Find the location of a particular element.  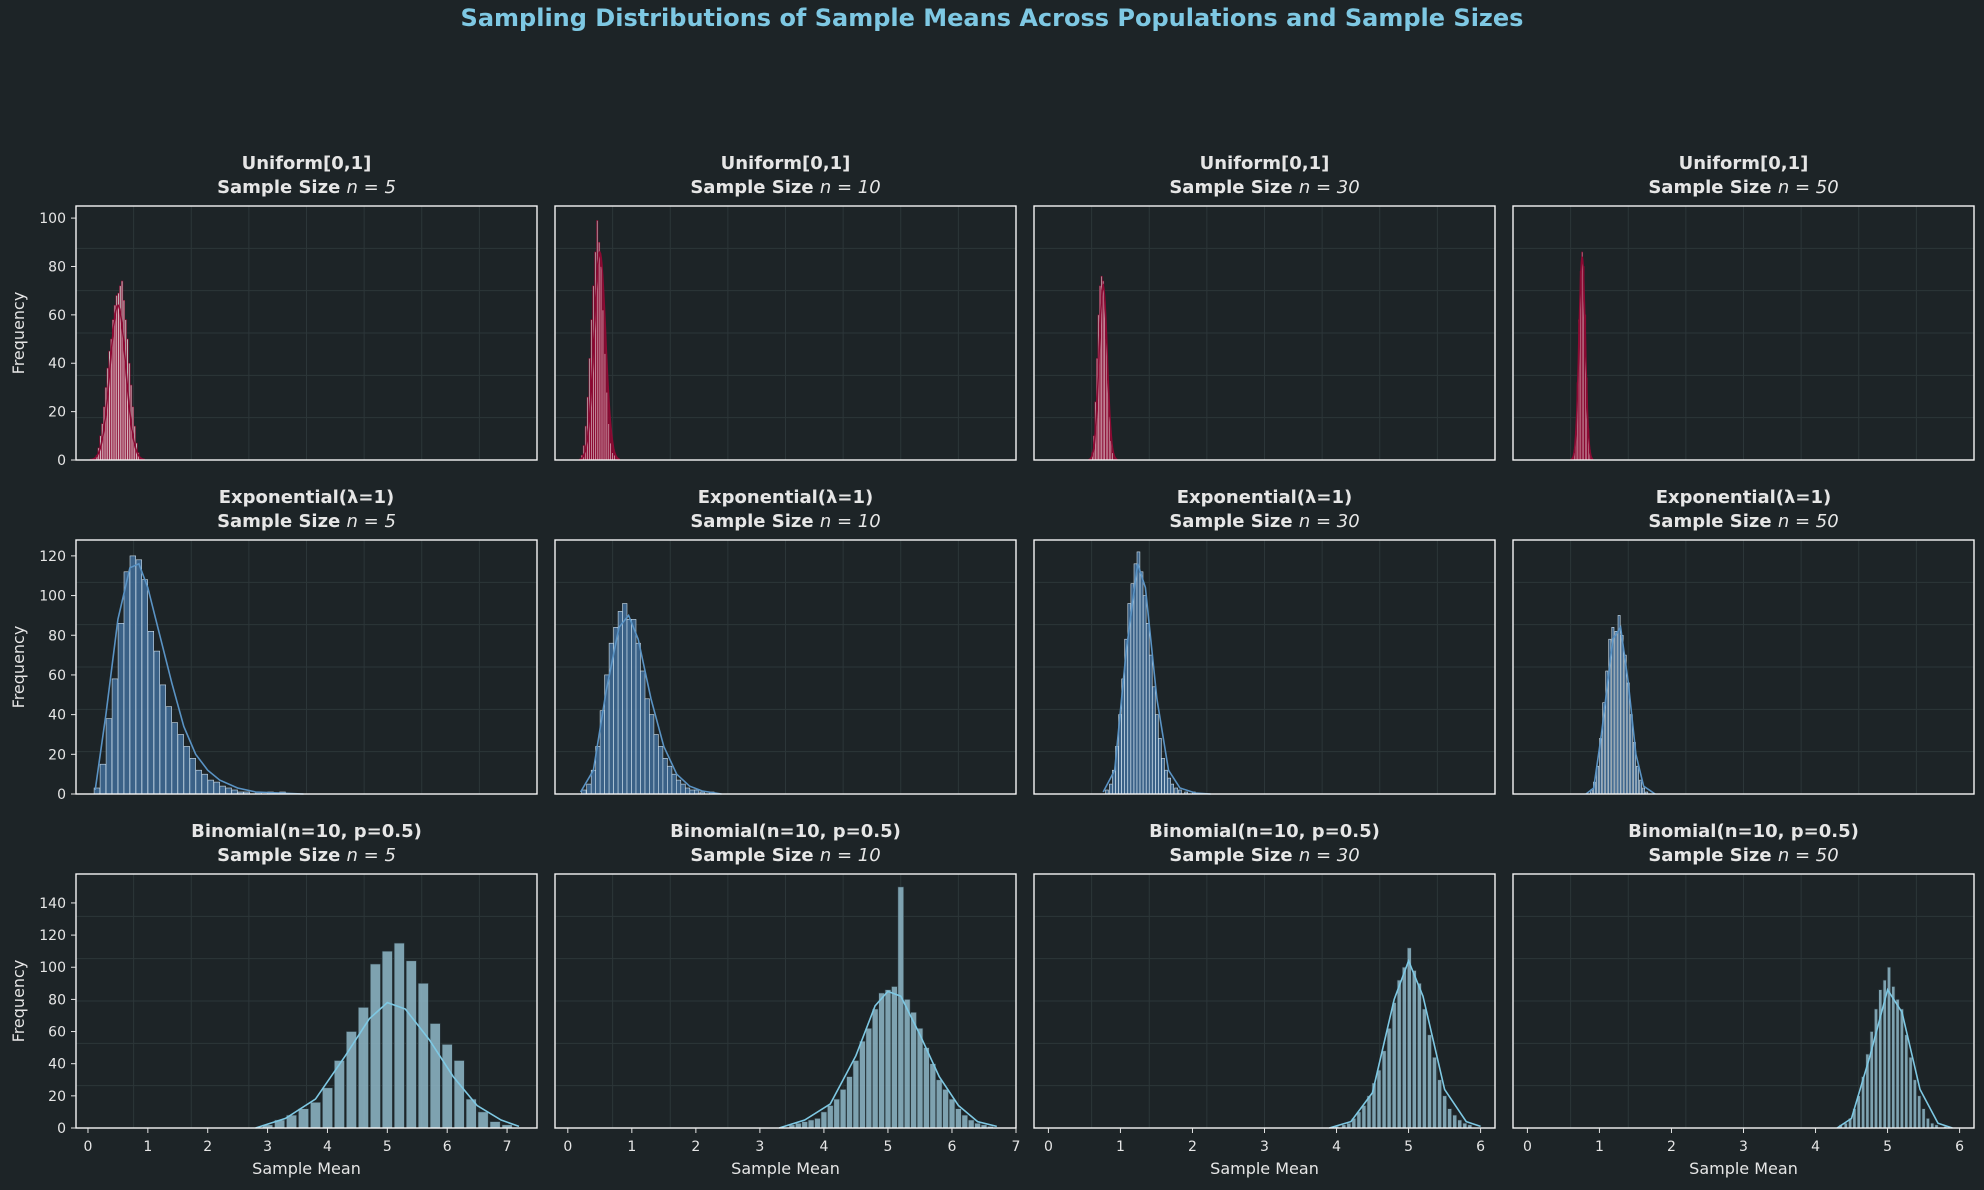

x-tick-label: 4 is located at coordinates (327, 1147).